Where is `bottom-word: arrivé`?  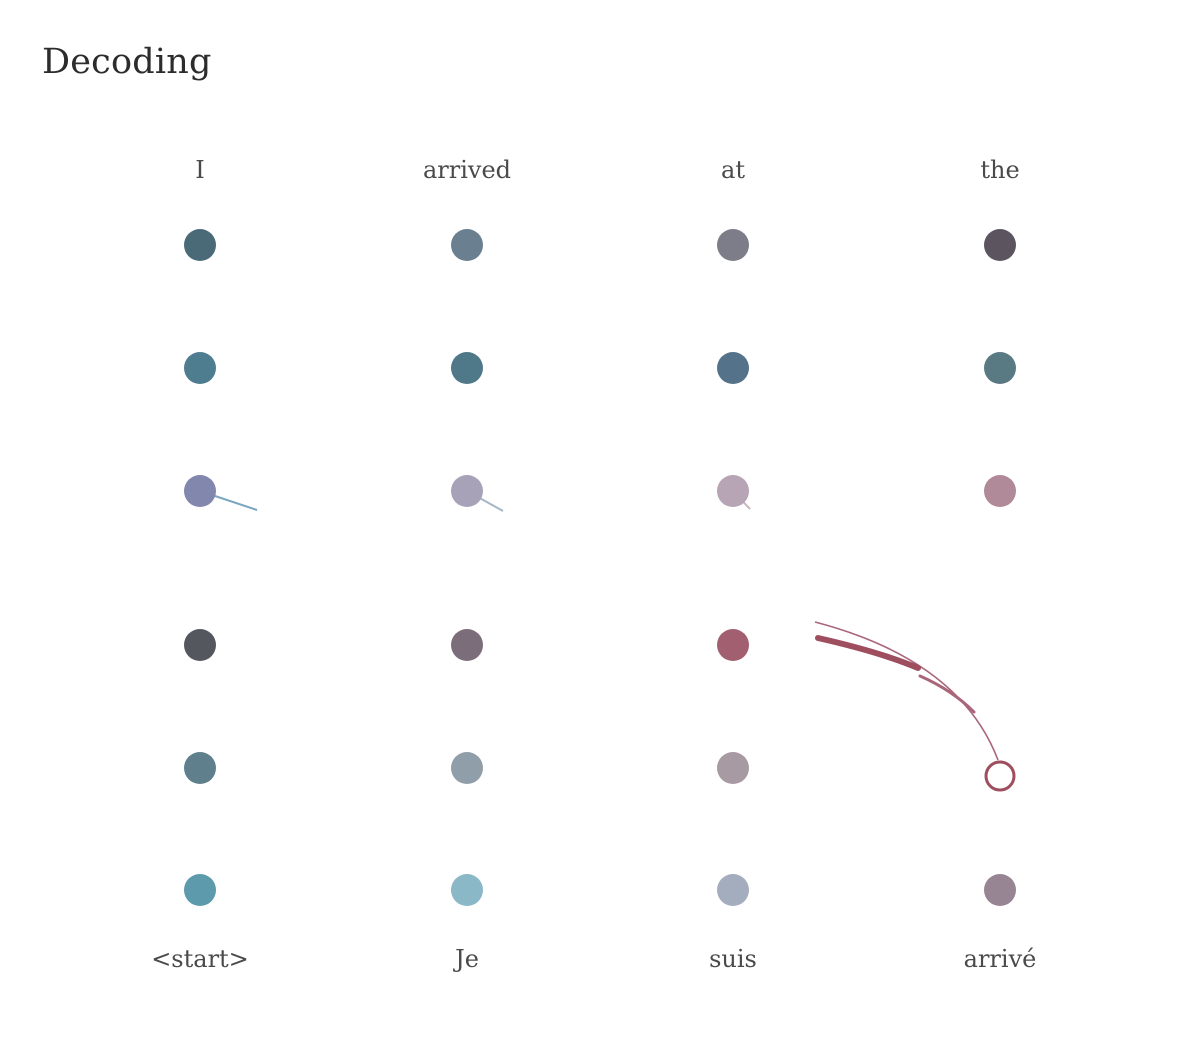
bottom-word: arrivé is located at coordinates (1000, 959).